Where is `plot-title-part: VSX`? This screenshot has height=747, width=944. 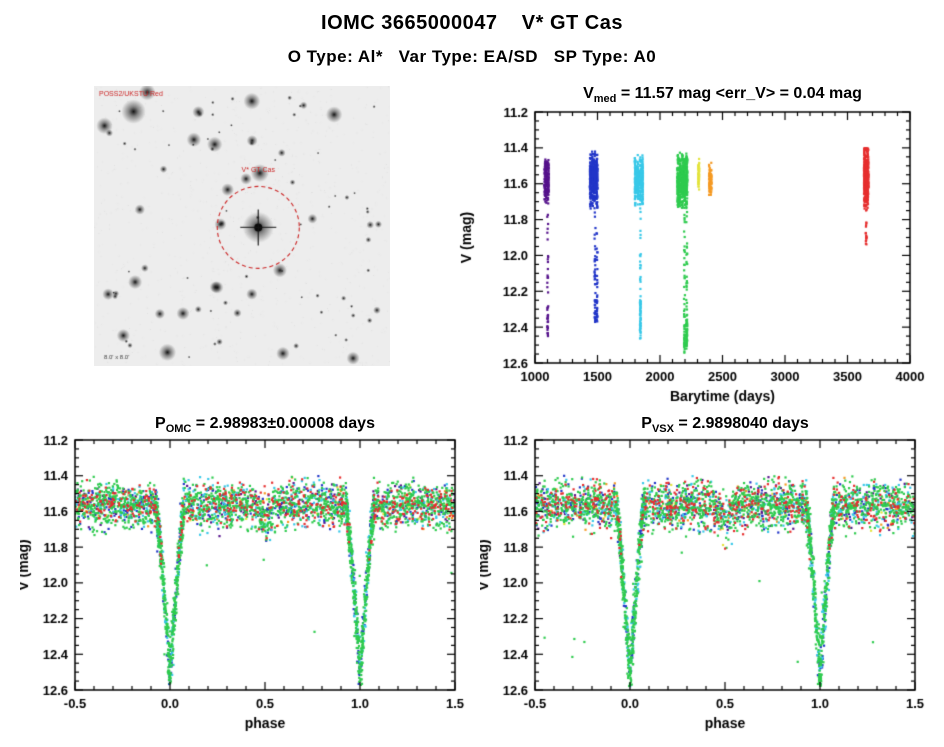
plot-title-part: VSX is located at coordinates (662, 429).